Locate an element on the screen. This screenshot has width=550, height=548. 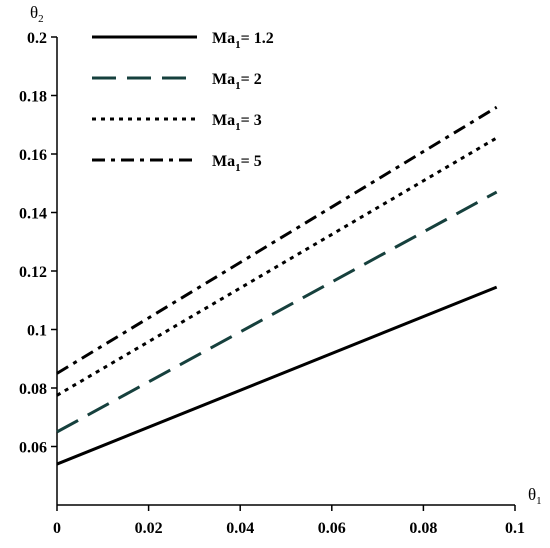
legend-label-3: Ma1= 3 is located at coordinates (237, 122).